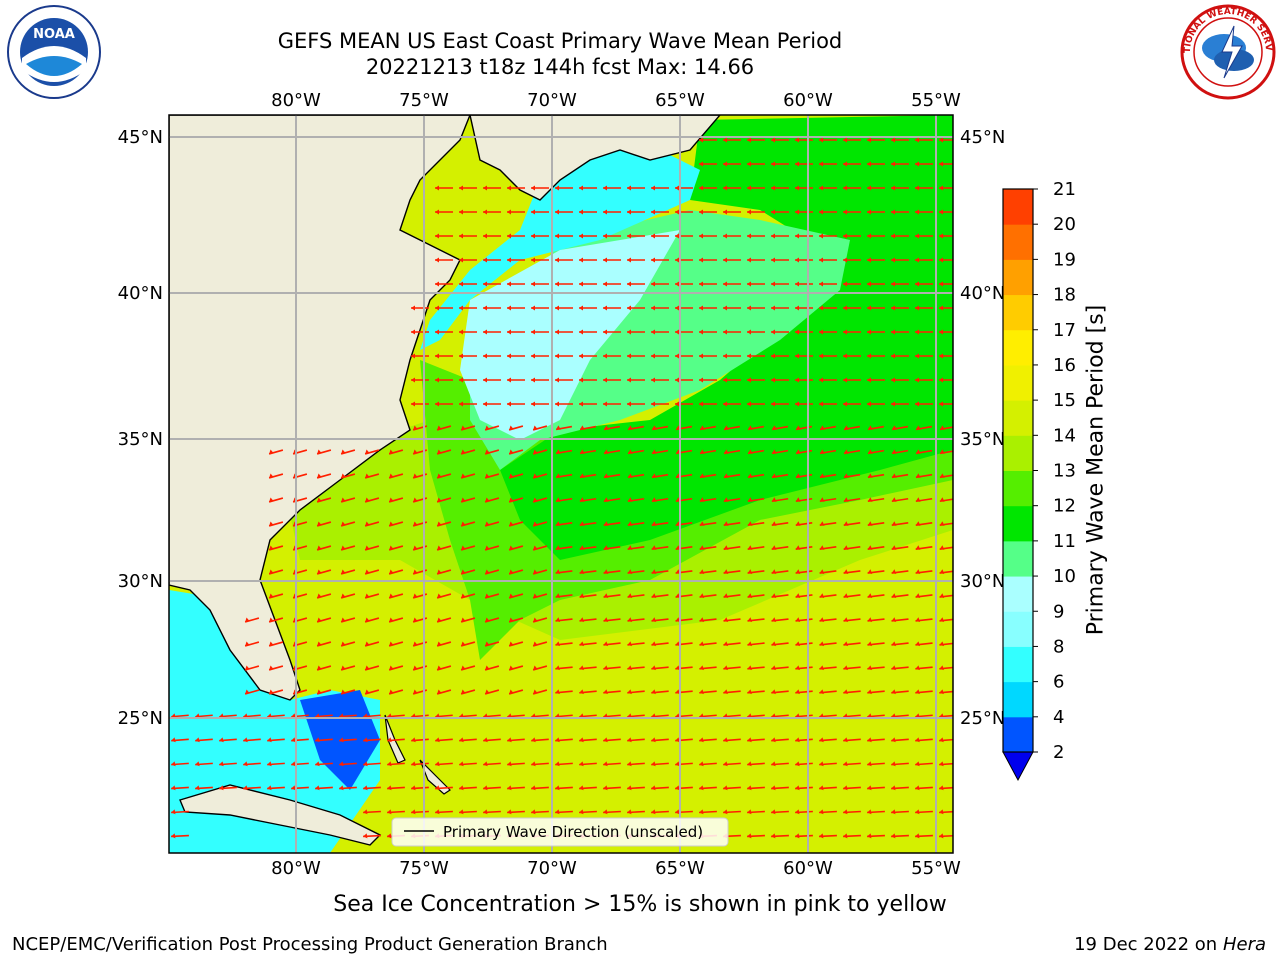 This screenshot has width=1280, height=960. I want to click on colorbar-tick-label: 10, so click(1064, 576).